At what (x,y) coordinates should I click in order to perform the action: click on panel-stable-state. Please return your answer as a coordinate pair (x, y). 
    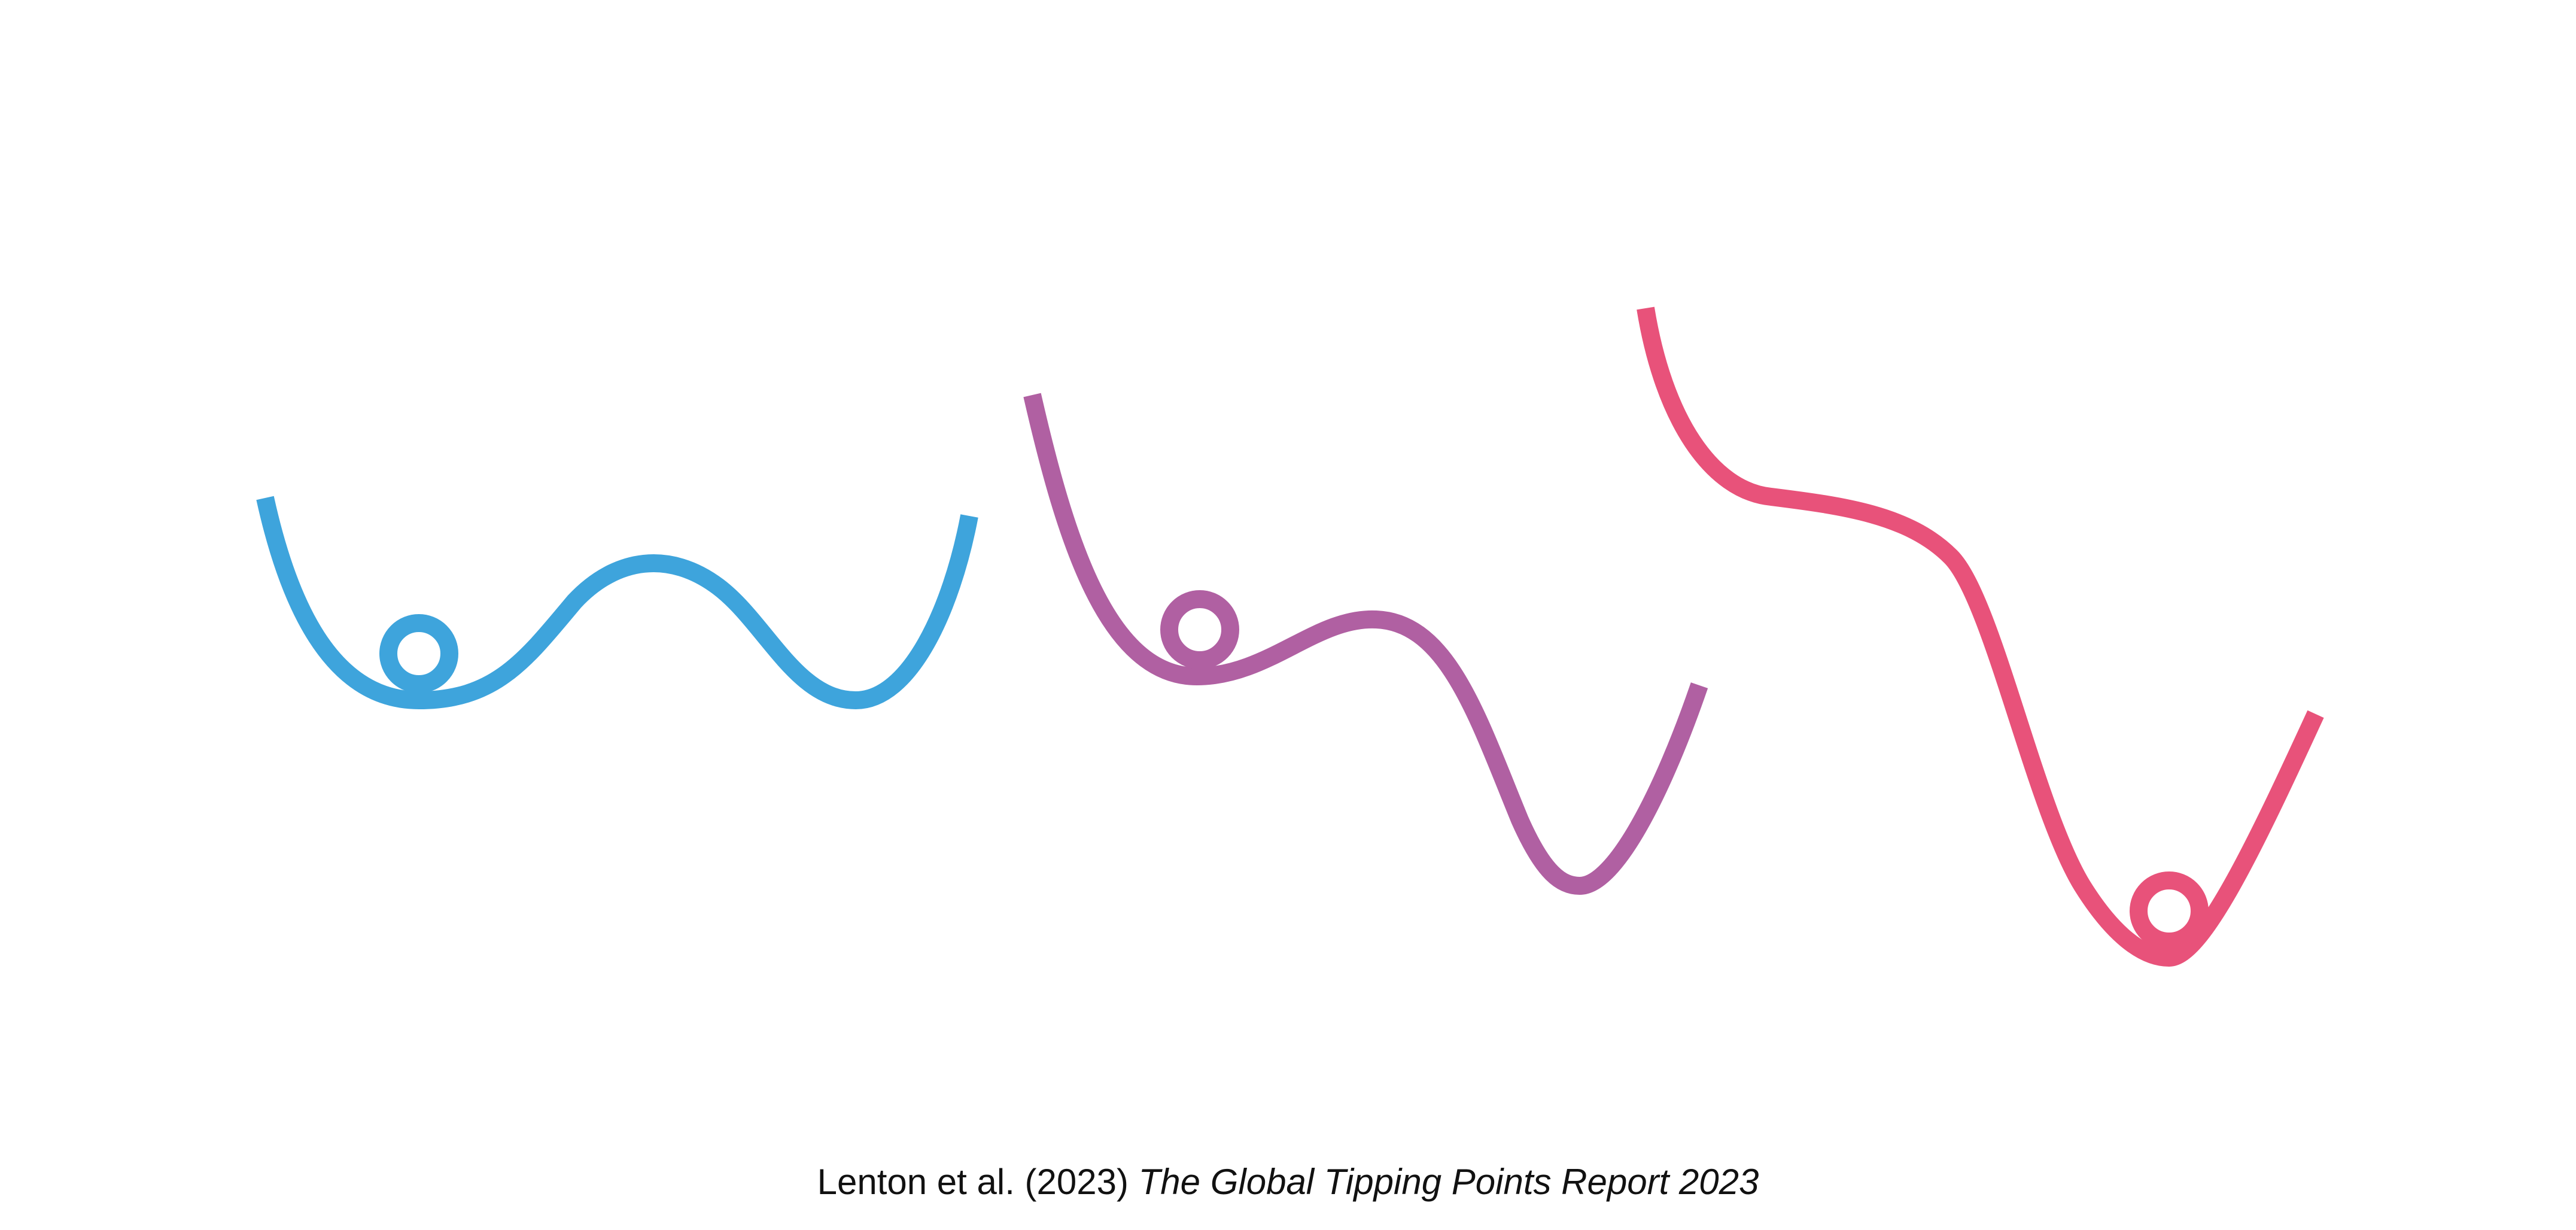
    Looking at the image, I should click on (617, 602).